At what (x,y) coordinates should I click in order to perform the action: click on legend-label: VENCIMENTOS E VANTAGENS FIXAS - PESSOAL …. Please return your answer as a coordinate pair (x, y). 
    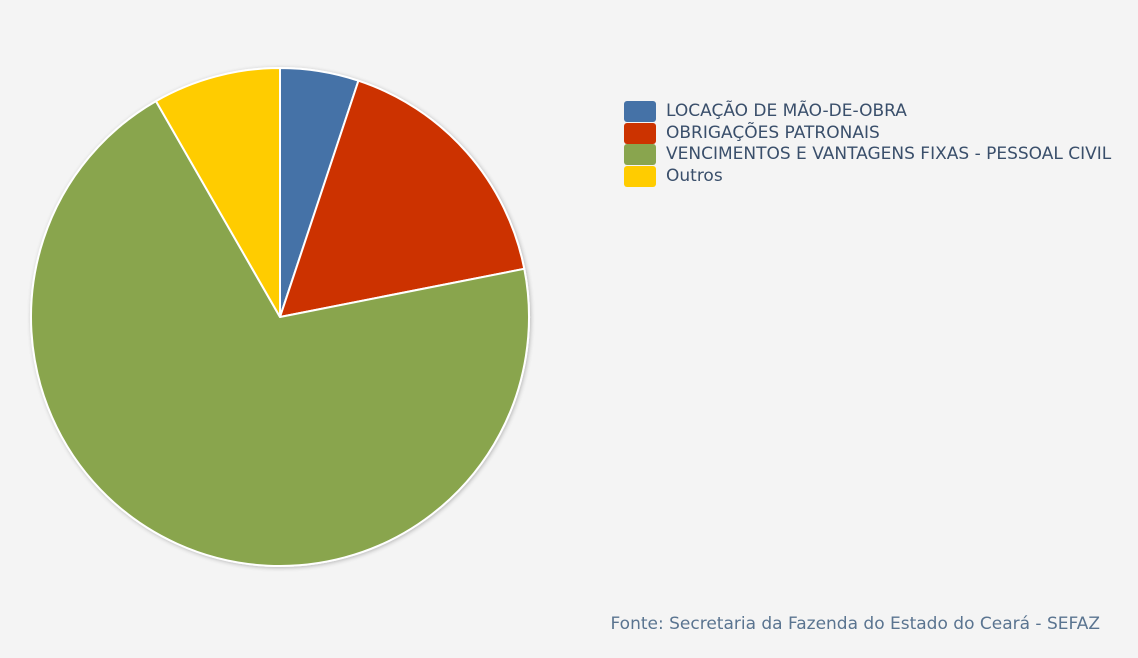
    Looking at the image, I should click on (889, 154).